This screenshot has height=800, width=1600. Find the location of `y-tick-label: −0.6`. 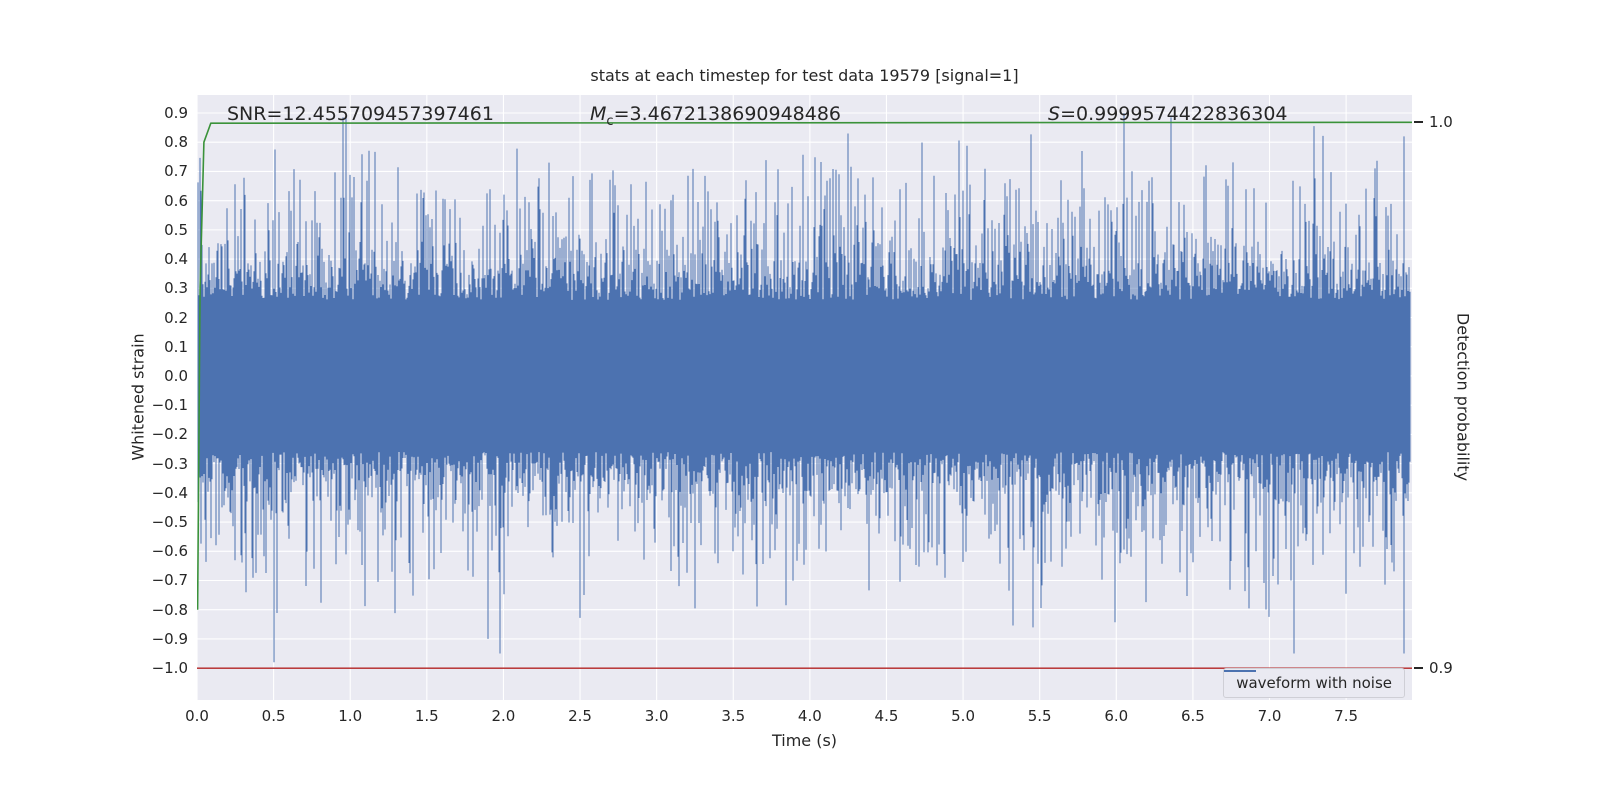

y-tick-label: −0.6 is located at coordinates (169, 551).